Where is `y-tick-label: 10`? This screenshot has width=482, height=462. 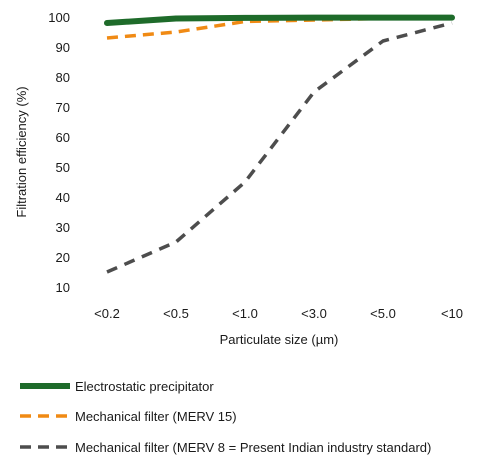
y-tick-label: 10 is located at coordinates (63, 287).